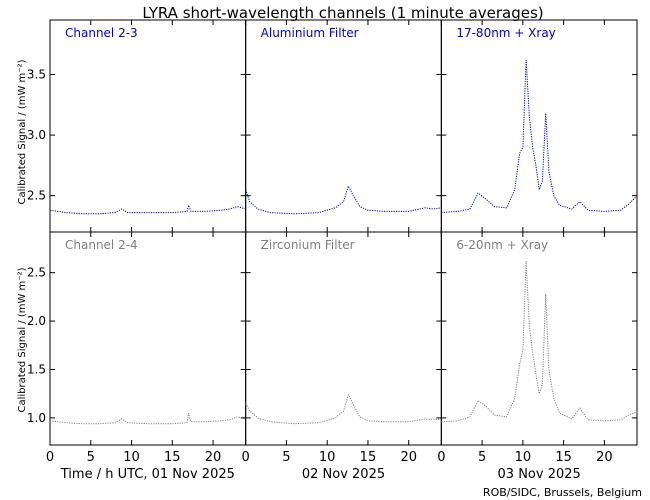  What do you see at coordinates (101, 245) in the screenshot?
I see `panel-label: Channel 2-4` at bounding box center [101, 245].